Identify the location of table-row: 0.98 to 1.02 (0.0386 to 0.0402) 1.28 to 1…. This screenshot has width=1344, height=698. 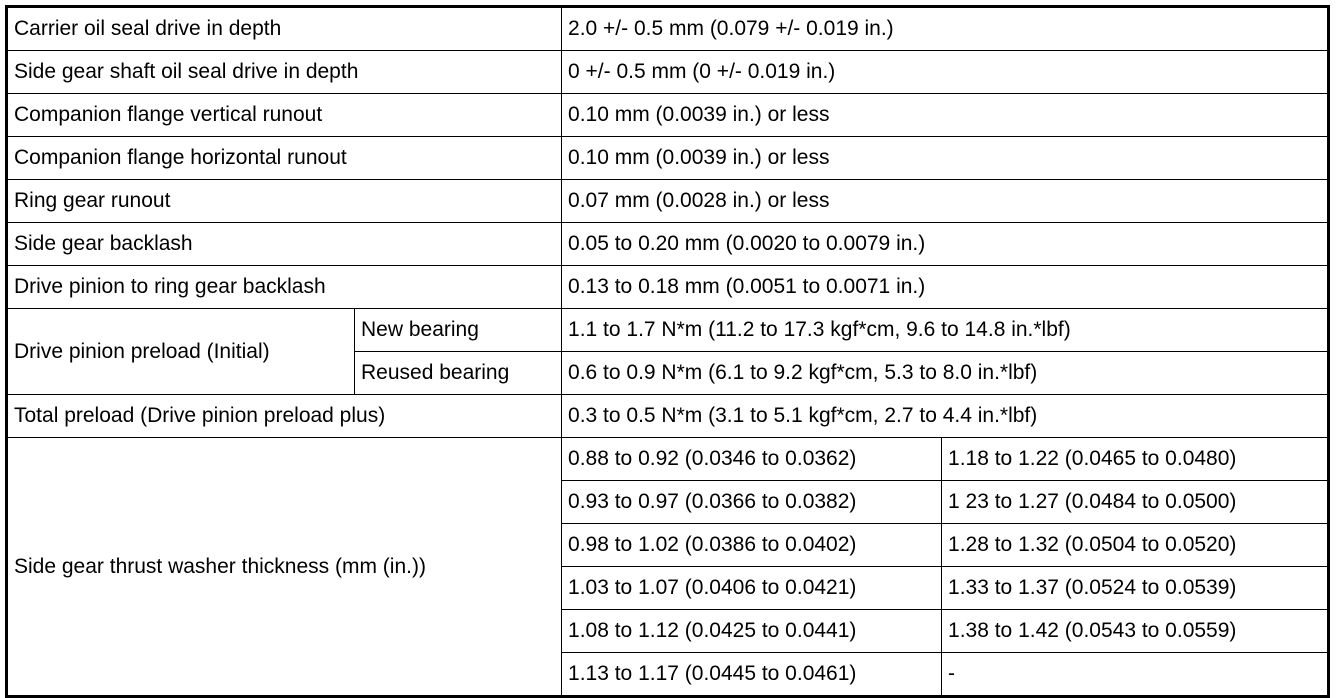
(668, 545).